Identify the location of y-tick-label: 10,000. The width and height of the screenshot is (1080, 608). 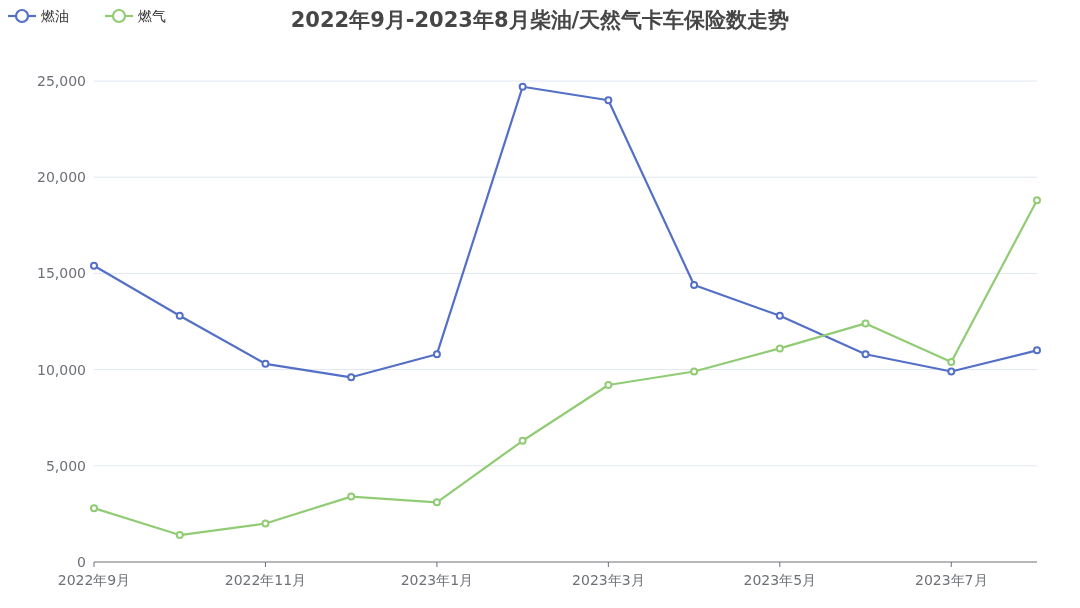
(61, 369).